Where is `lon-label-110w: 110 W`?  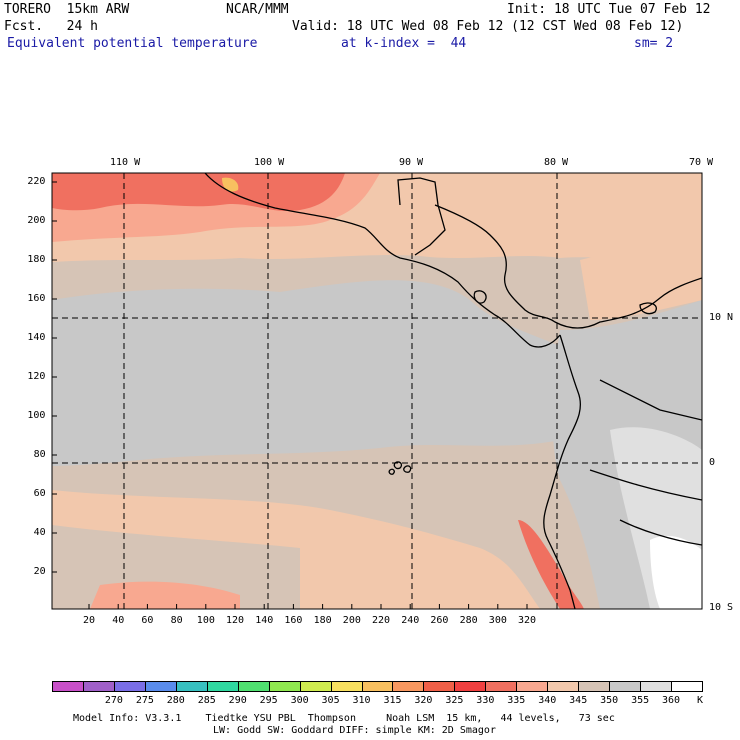 lon-label-110w: 110 W is located at coordinates (125, 162).